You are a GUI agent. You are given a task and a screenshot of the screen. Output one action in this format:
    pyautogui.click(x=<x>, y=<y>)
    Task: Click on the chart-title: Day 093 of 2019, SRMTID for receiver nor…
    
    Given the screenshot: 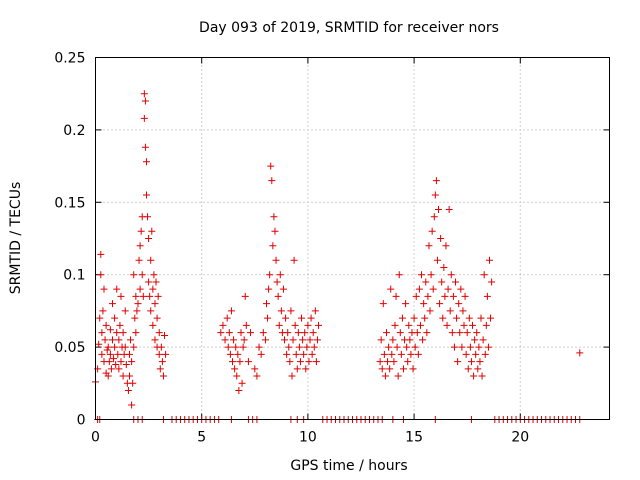 What is the action you would take?
    pyautogui.click(x=349, y=28)
    